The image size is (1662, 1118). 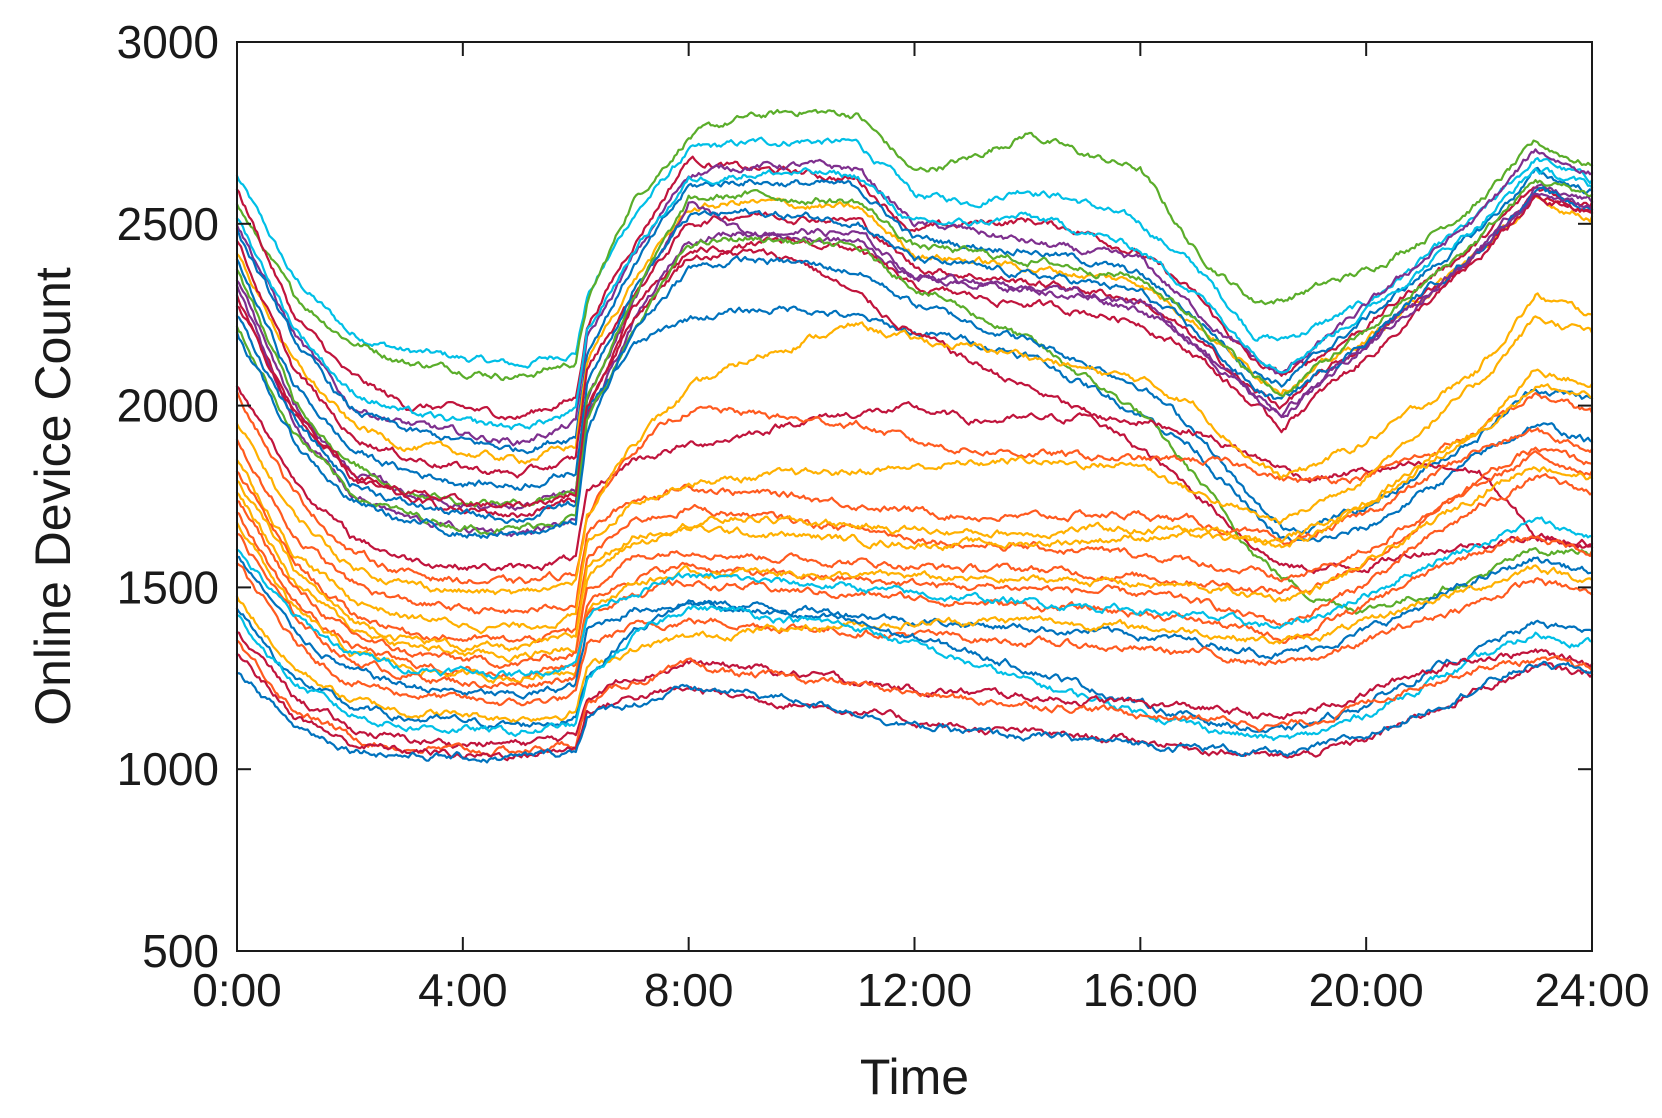 What do you see at coordinates (168, 587) in the screenshot?
I see `y-tick-label-2: 1500` at bounding box center [168, 587].